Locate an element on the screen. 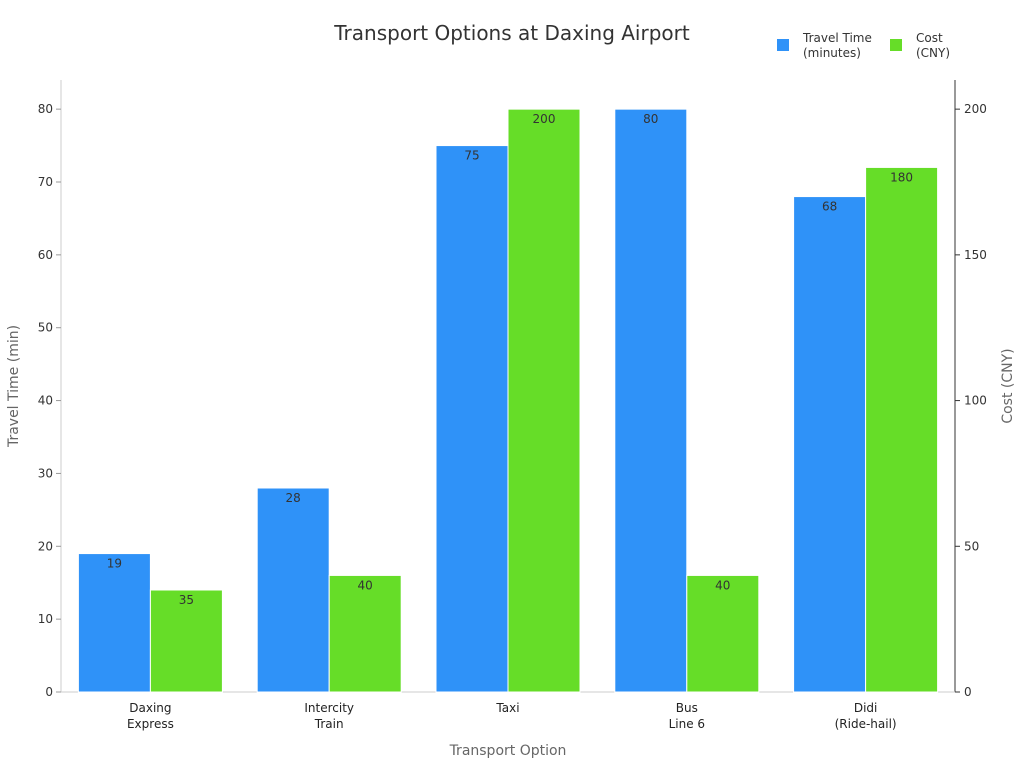 Image resolution: width=1024 pixels, height=768 pixels. y-axis-right-title: Cost (CNY) is located at coordinates (1008, 385).